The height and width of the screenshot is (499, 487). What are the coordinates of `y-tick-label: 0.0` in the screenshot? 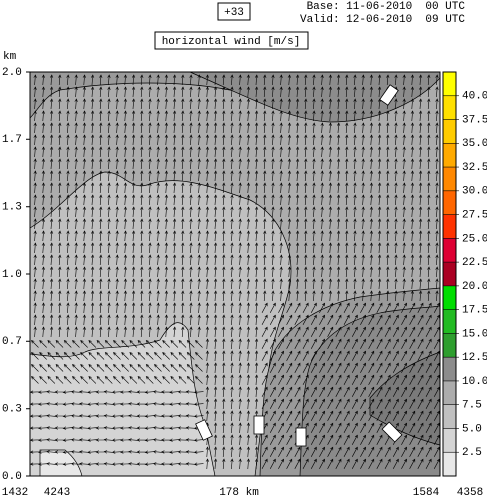 It's located at (12, 477).